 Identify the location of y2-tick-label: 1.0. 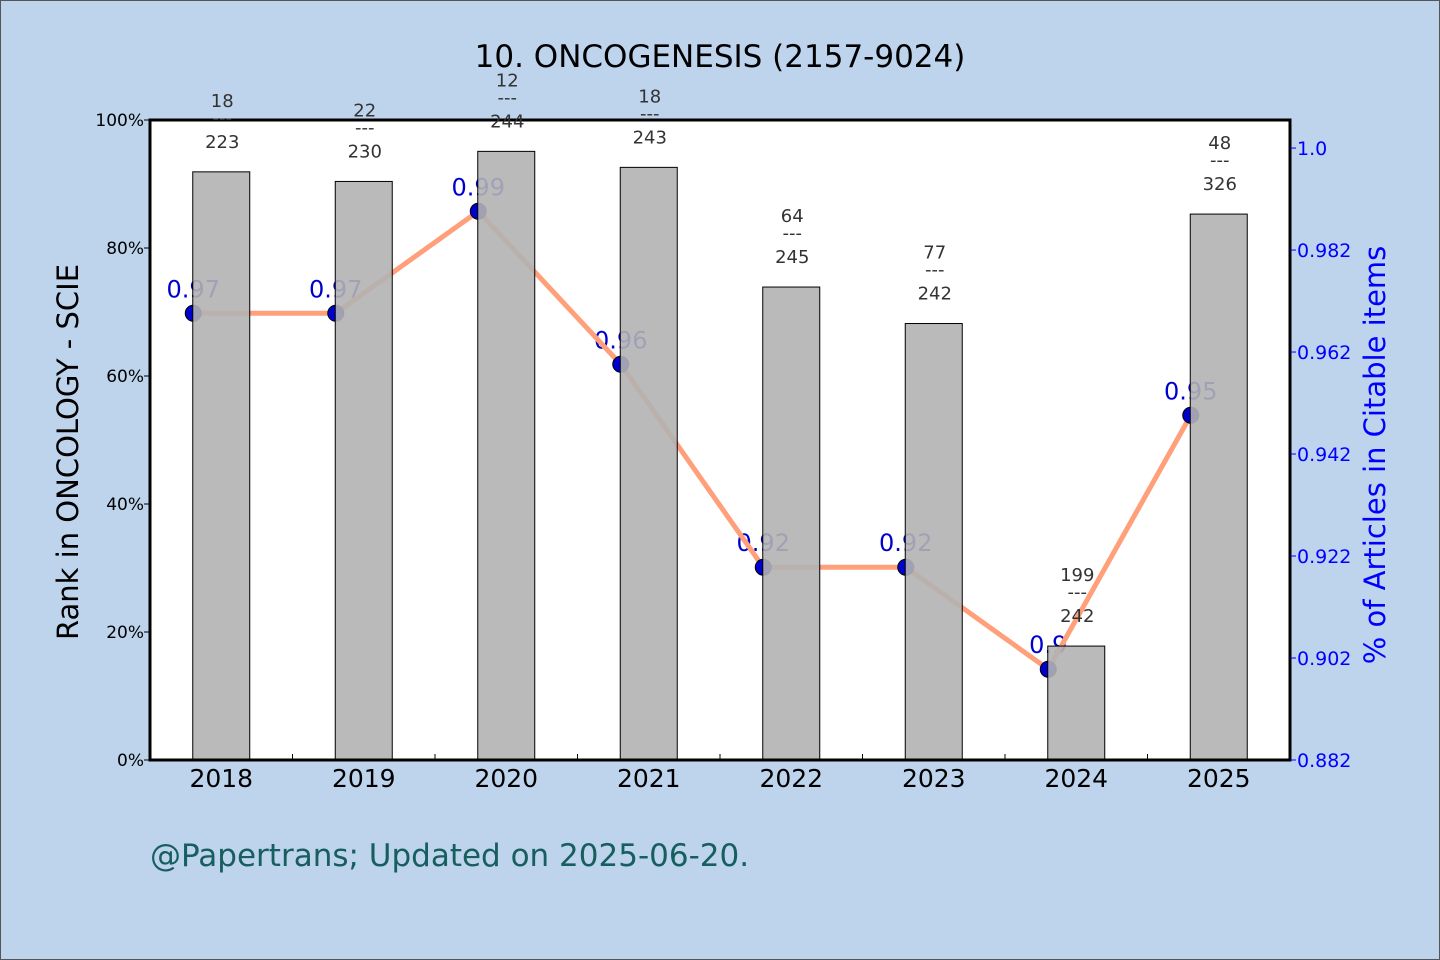
(1312, 149).